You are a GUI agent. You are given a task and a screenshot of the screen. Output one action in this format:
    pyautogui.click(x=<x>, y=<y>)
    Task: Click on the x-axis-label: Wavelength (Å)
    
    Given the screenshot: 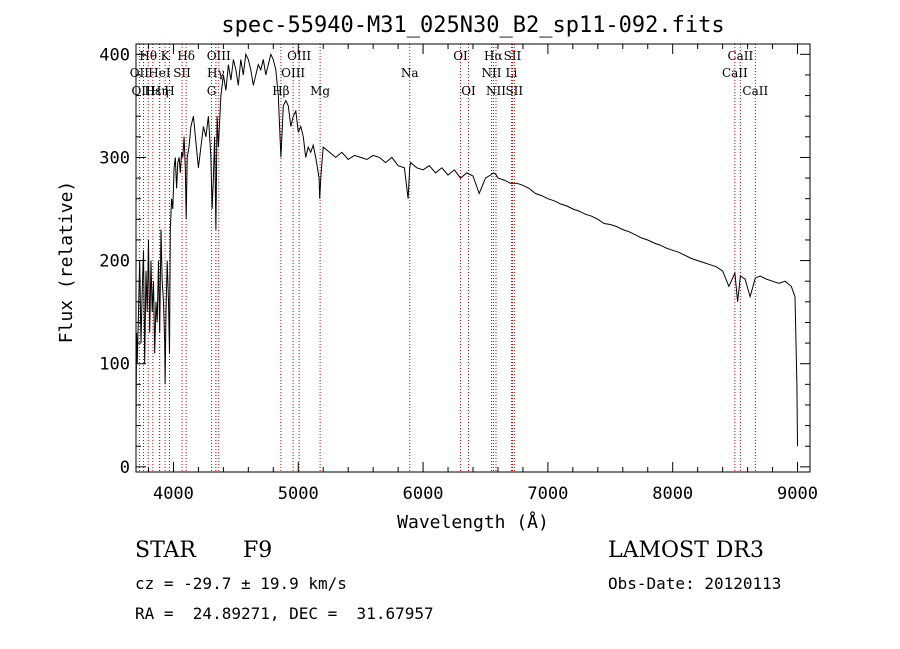 What is the action you would take?
    pyautogui.click(x=473, y=522)
    